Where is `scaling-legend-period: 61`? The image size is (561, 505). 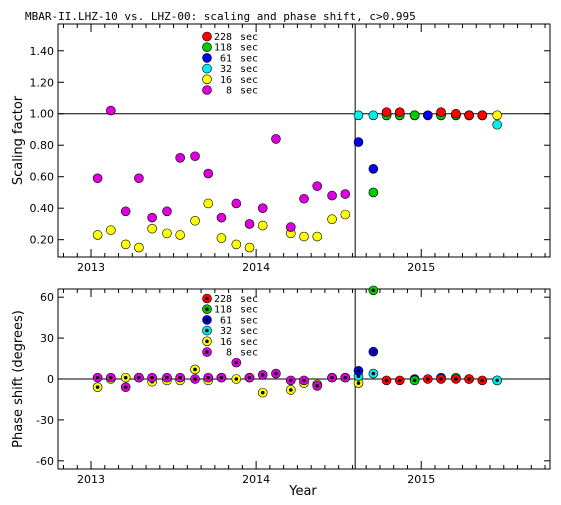 scaling-legend-period: 61 is located at coordinates (226, 58).